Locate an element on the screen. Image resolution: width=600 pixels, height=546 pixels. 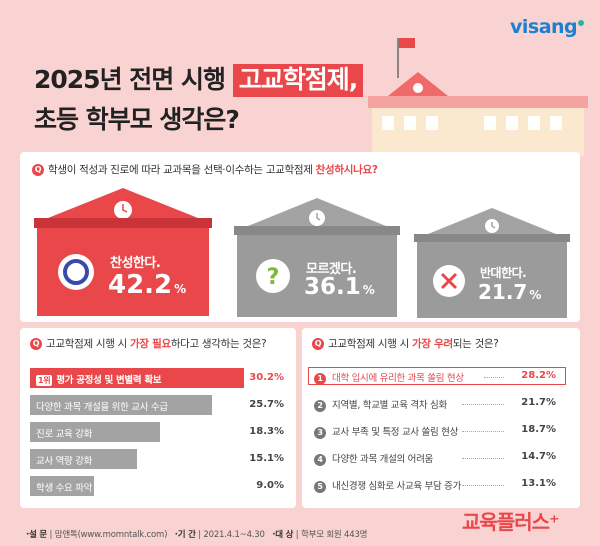
x-icon is located at coordinates (449, 281).